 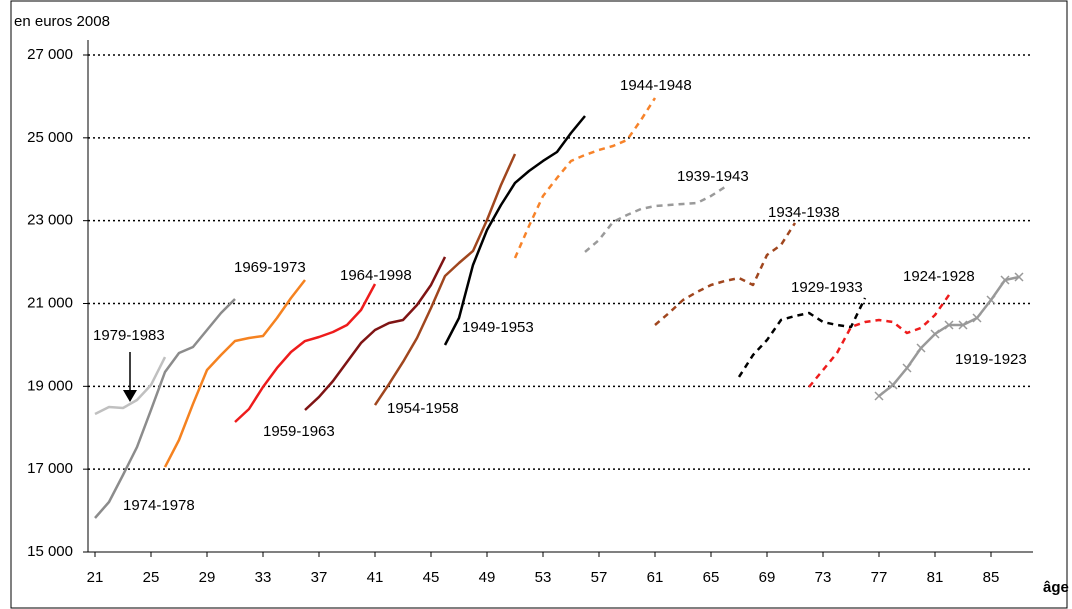 What do you see at coordinates (50, 137) in the screenshot?
I see `y-tick-label: 25 000` at bounding box center [50, 137].